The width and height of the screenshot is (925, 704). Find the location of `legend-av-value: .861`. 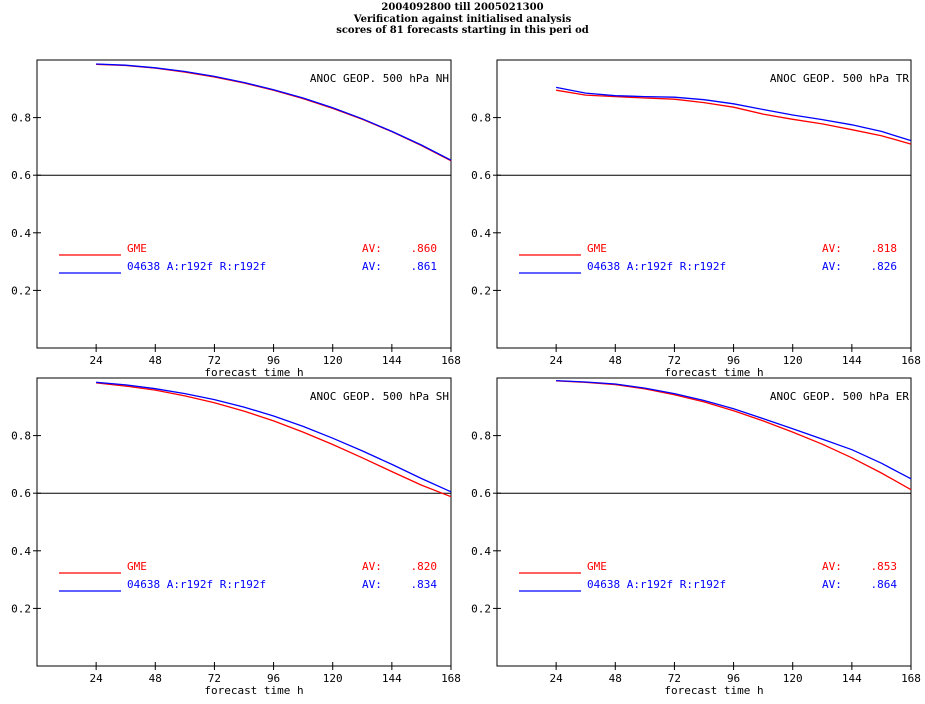

legend-av-value: .861 is located at coordinates (424, 266).